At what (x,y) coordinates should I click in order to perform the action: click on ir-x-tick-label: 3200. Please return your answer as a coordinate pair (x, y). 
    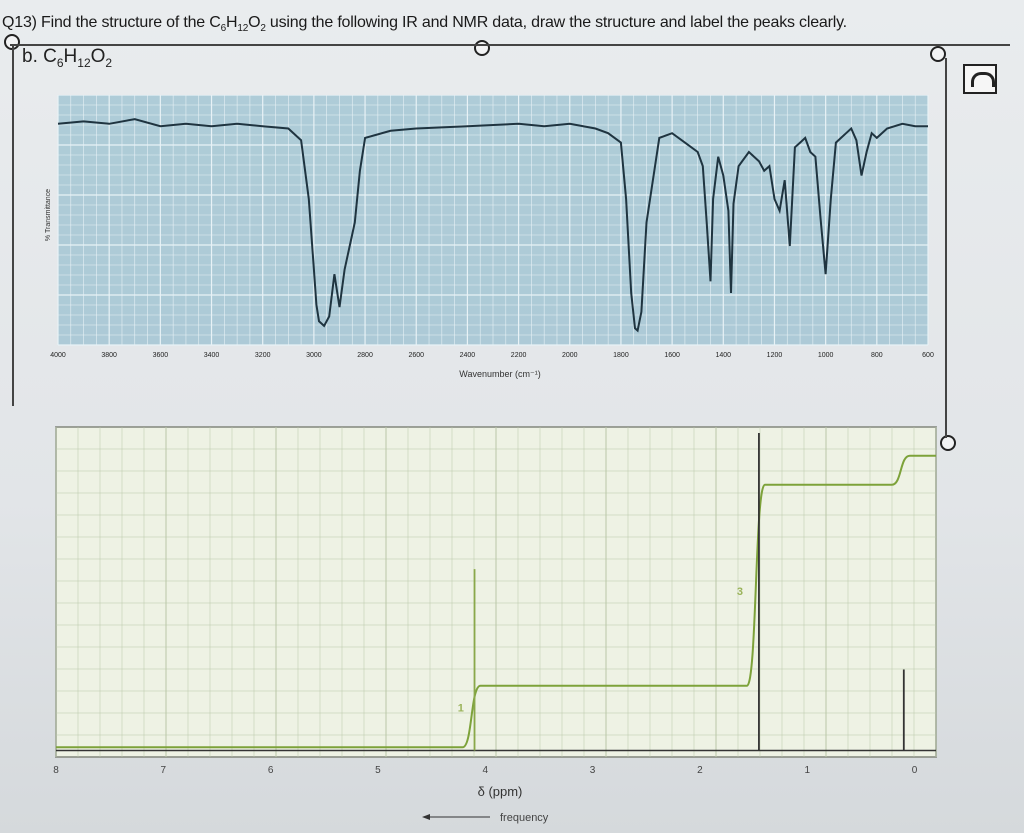
    Looking at the image, I should click on (263, 355).